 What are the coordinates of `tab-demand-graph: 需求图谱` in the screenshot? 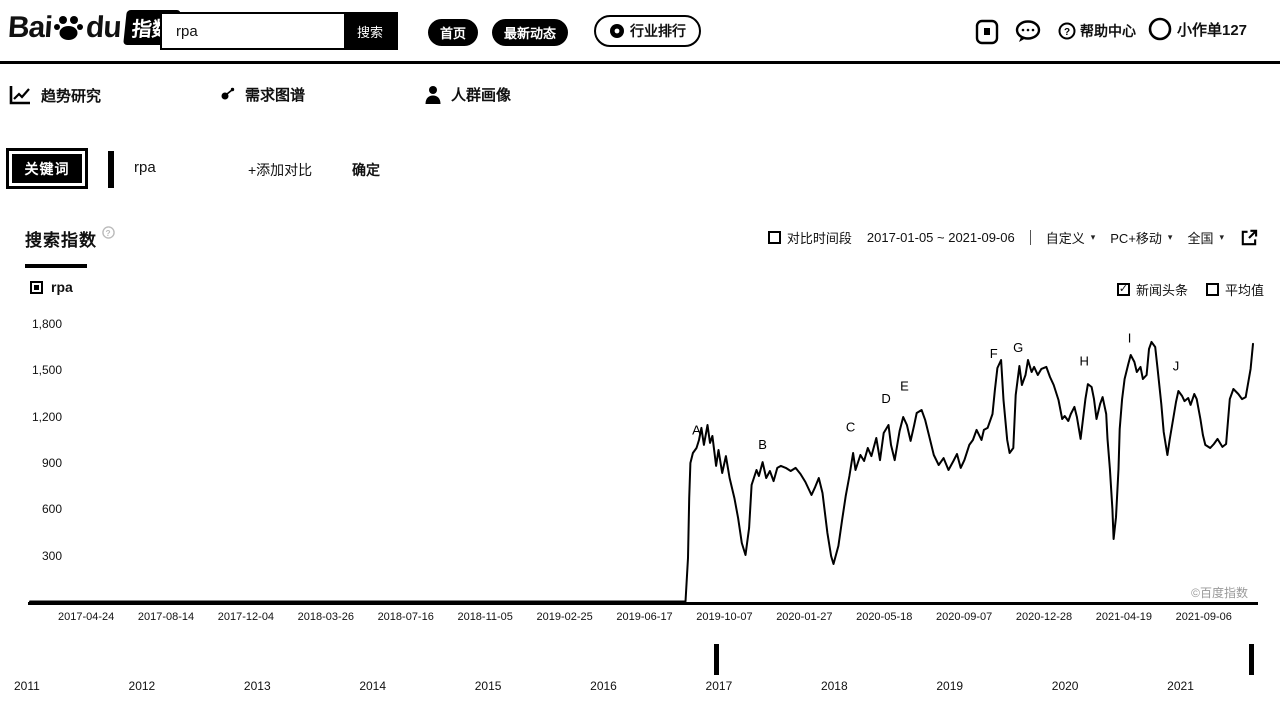 It's located at (261, 94).